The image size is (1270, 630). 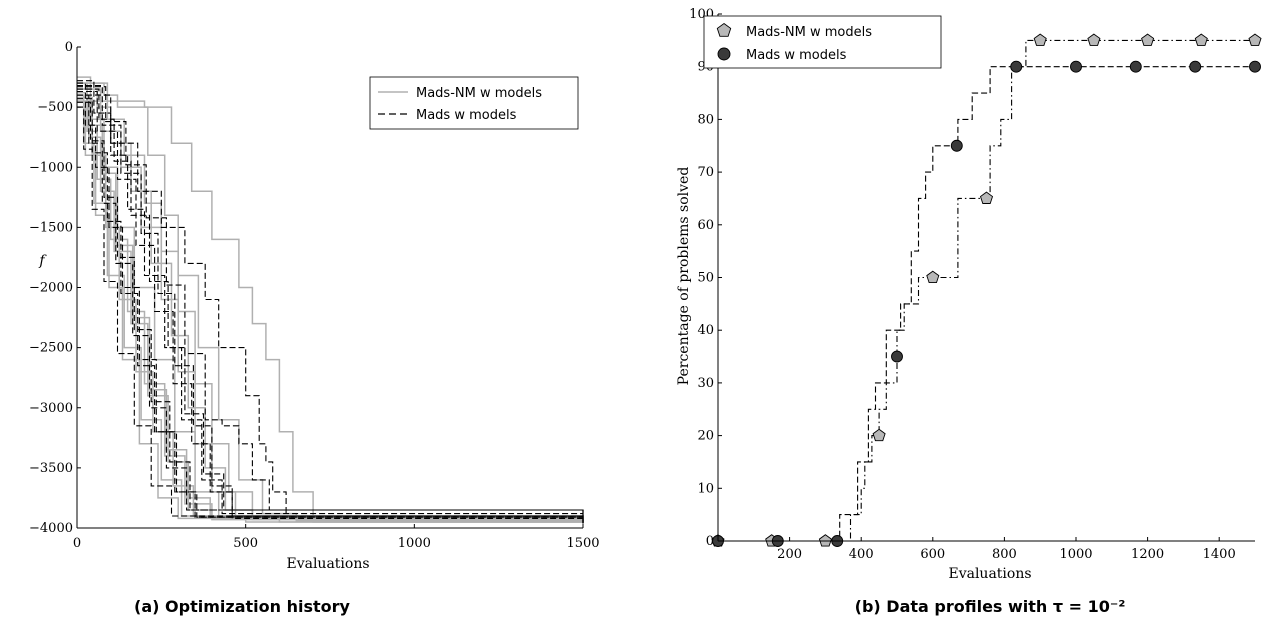 What do you see at coordinates (809, 32) in the screenshot?
I see `legend-b-label-nm: Mads-NM w models` at bounding box center [809, 32].